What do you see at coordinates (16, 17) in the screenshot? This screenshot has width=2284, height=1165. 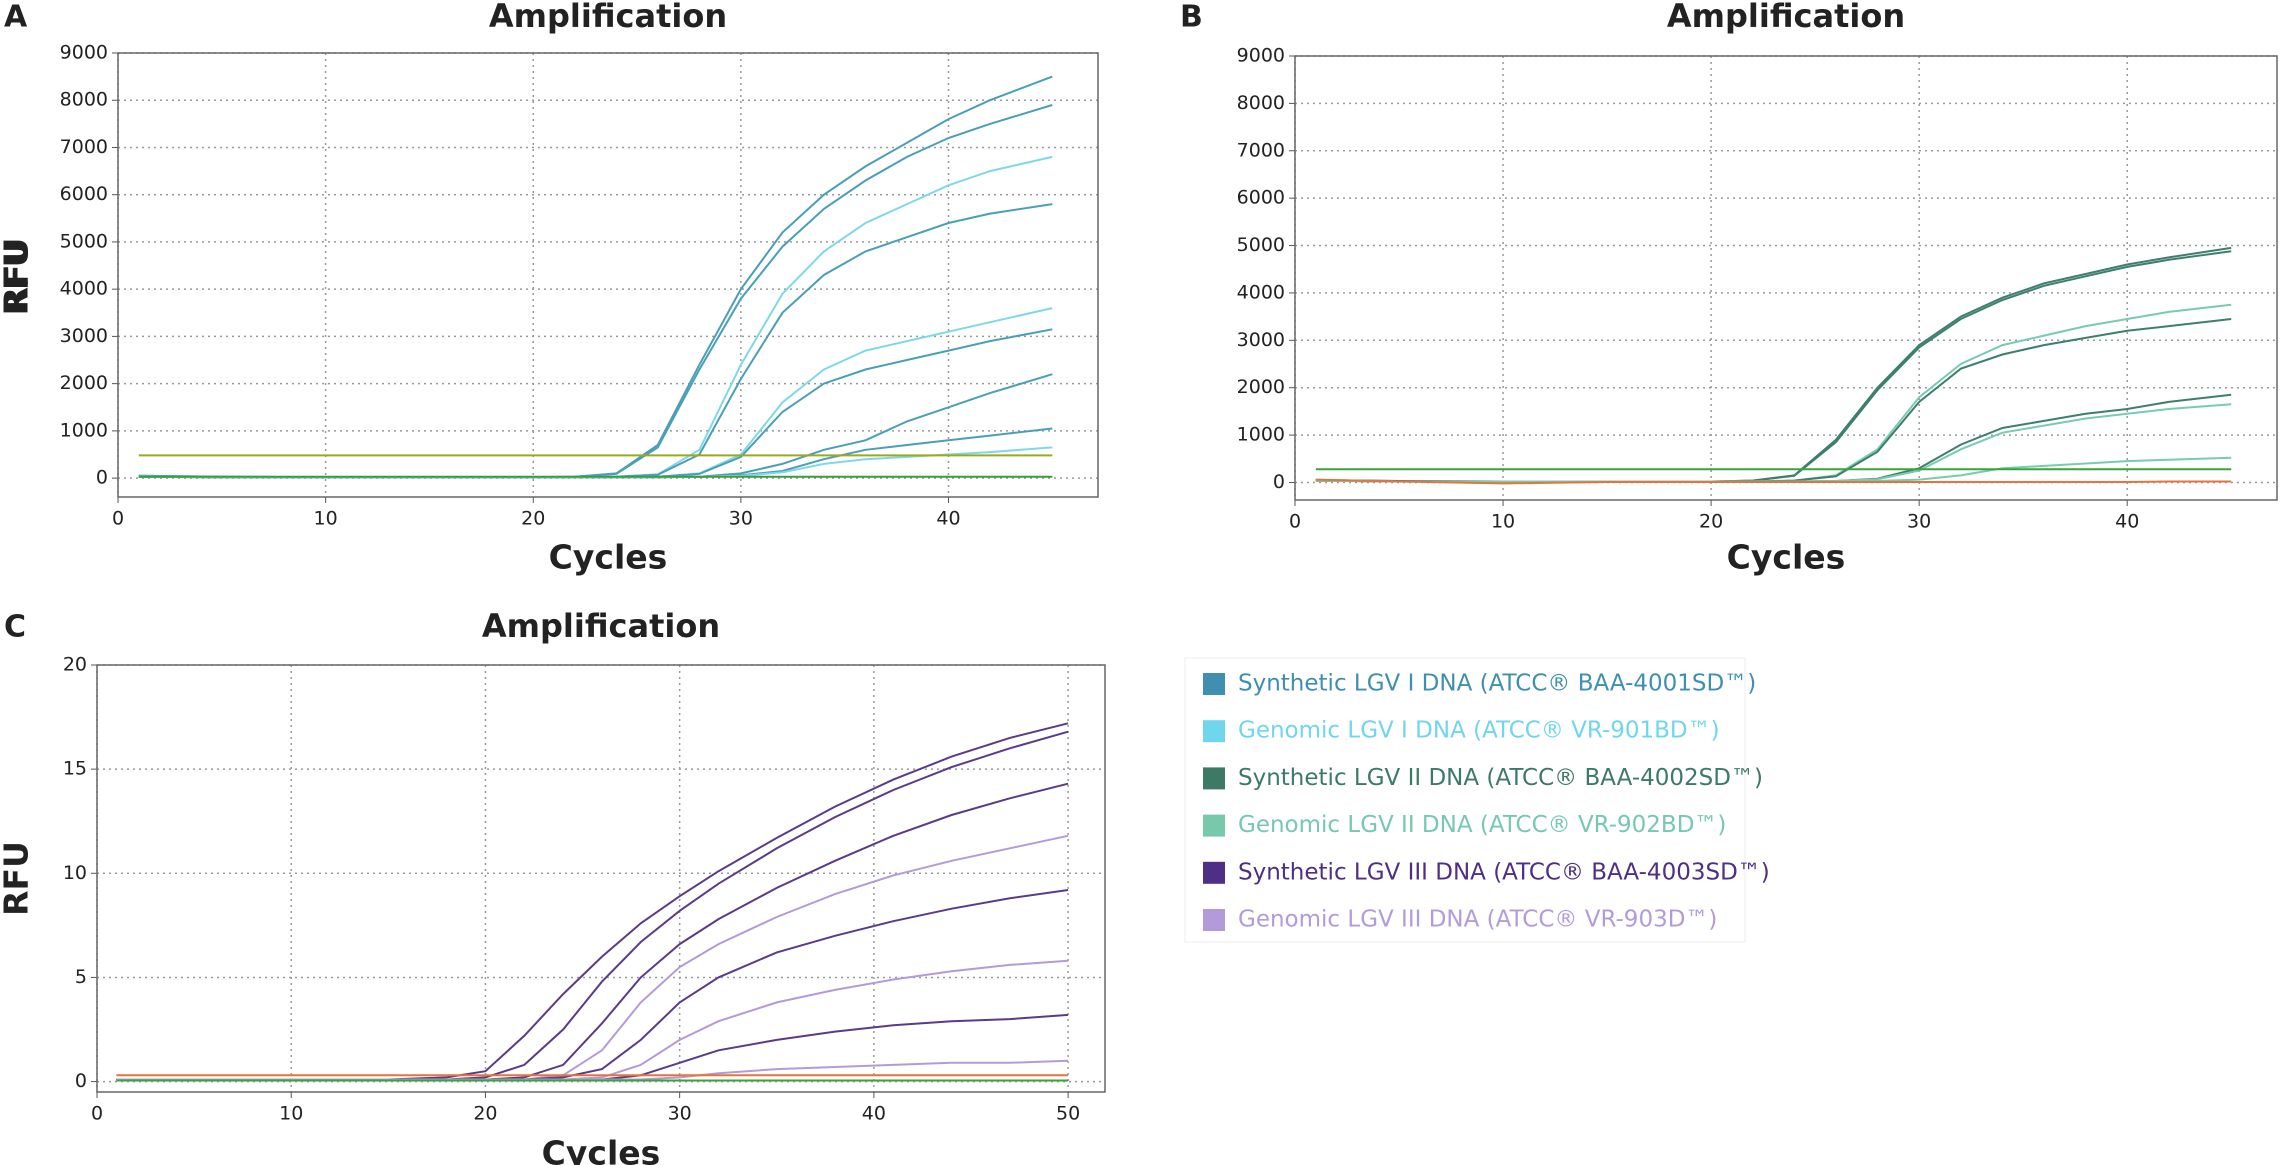 I see `panel-label: A` at bounding box center [16, 17].